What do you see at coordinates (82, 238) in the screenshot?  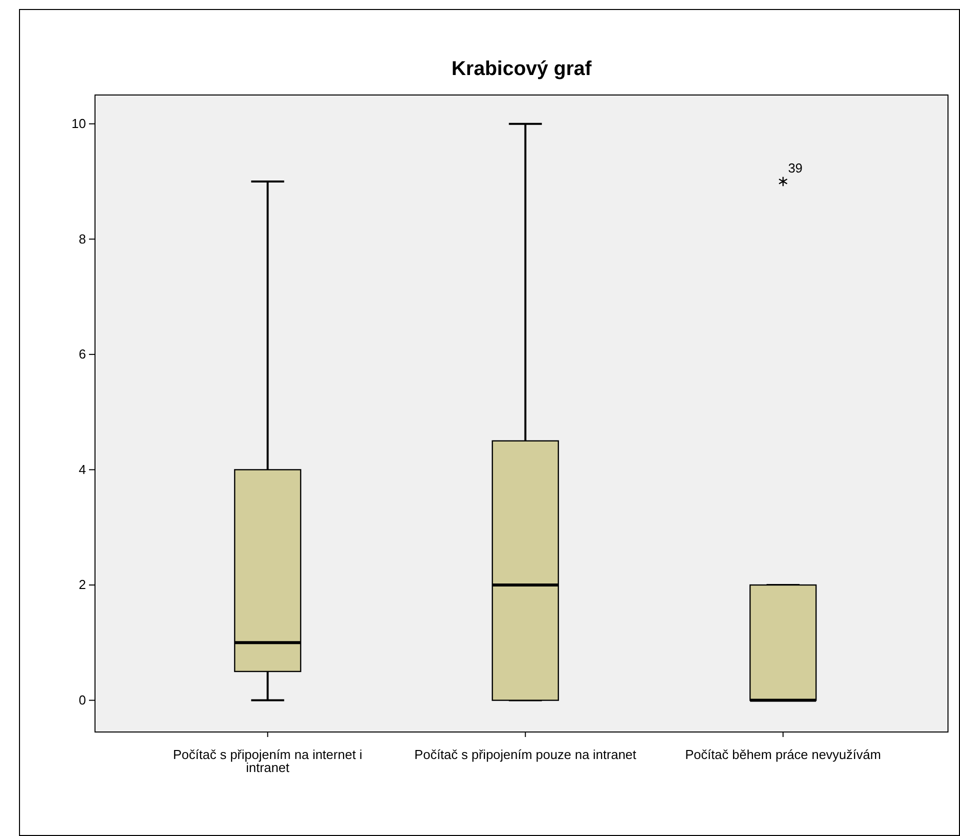 I see `y-tick-label: 8` at bounding box center [82, 238].